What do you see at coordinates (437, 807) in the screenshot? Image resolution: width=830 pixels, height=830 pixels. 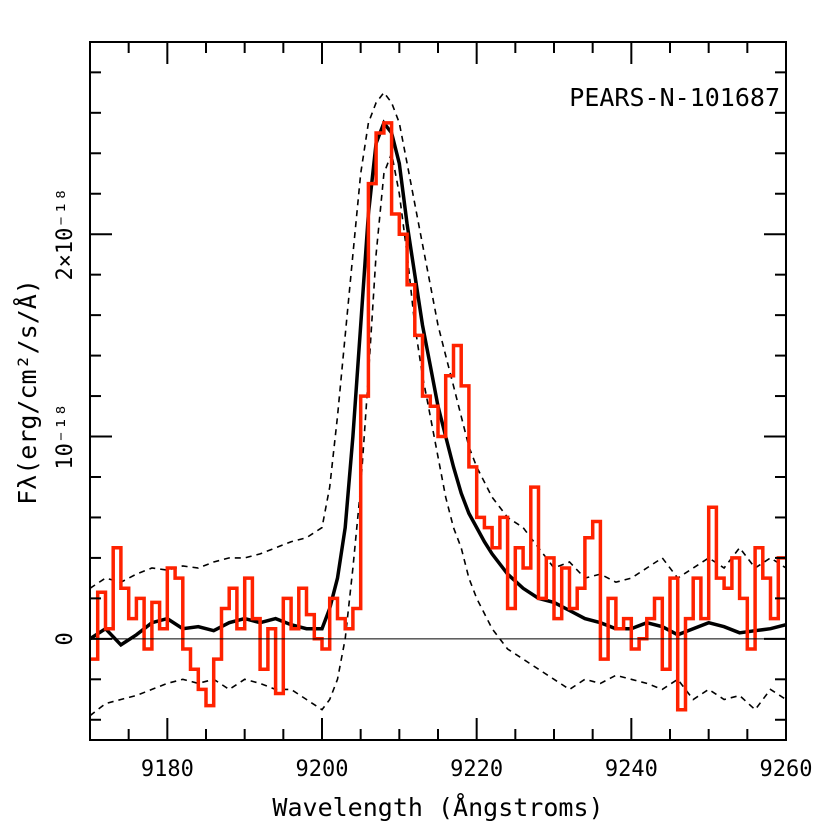 I see `x-axis-title: Wavelength (Ångstroms)` at bounding box center [437, 807].